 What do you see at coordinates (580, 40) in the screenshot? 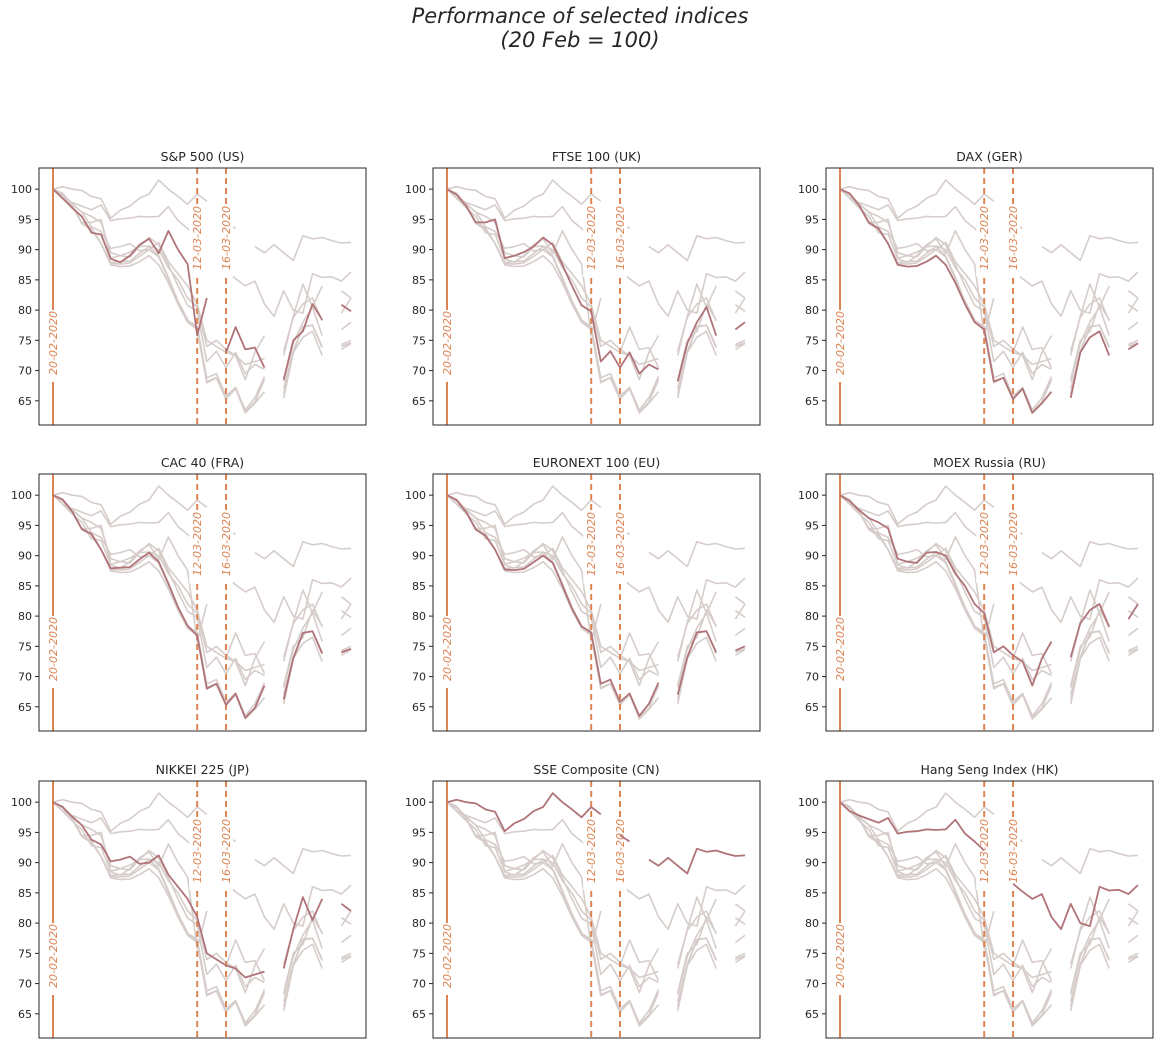
I see `figure-title-line2: (20 Feb = 100)` at bounding box center [580, 40].